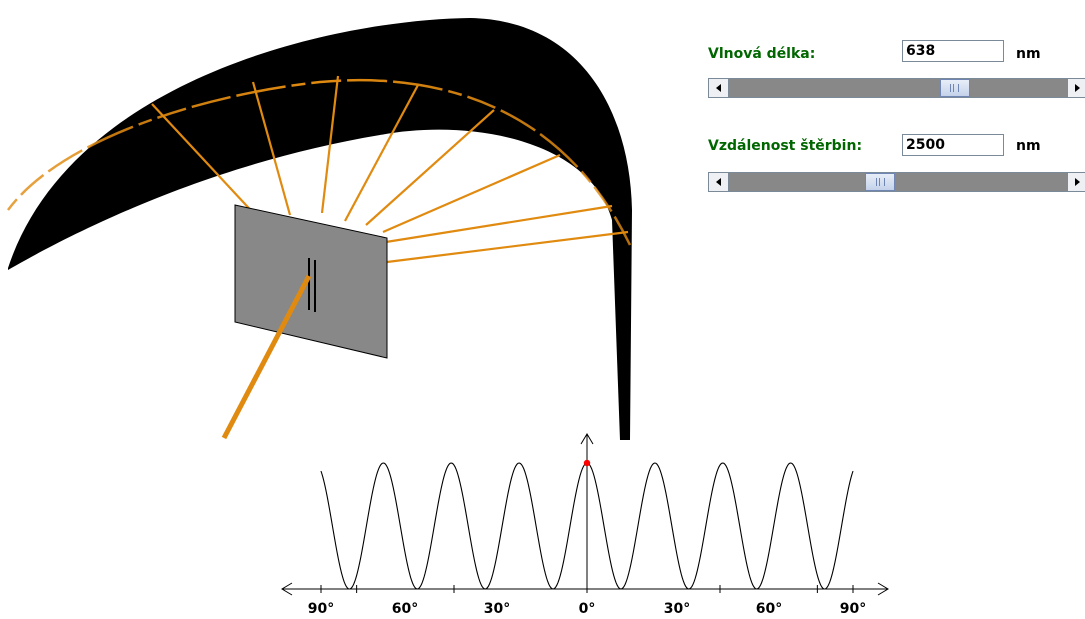 The height and width of the screenshot is (619, 1085). What do you see at coordinates (587, 589) in the screenshot?
I see `x-axis-ticks` at bounding box center [587, 589].